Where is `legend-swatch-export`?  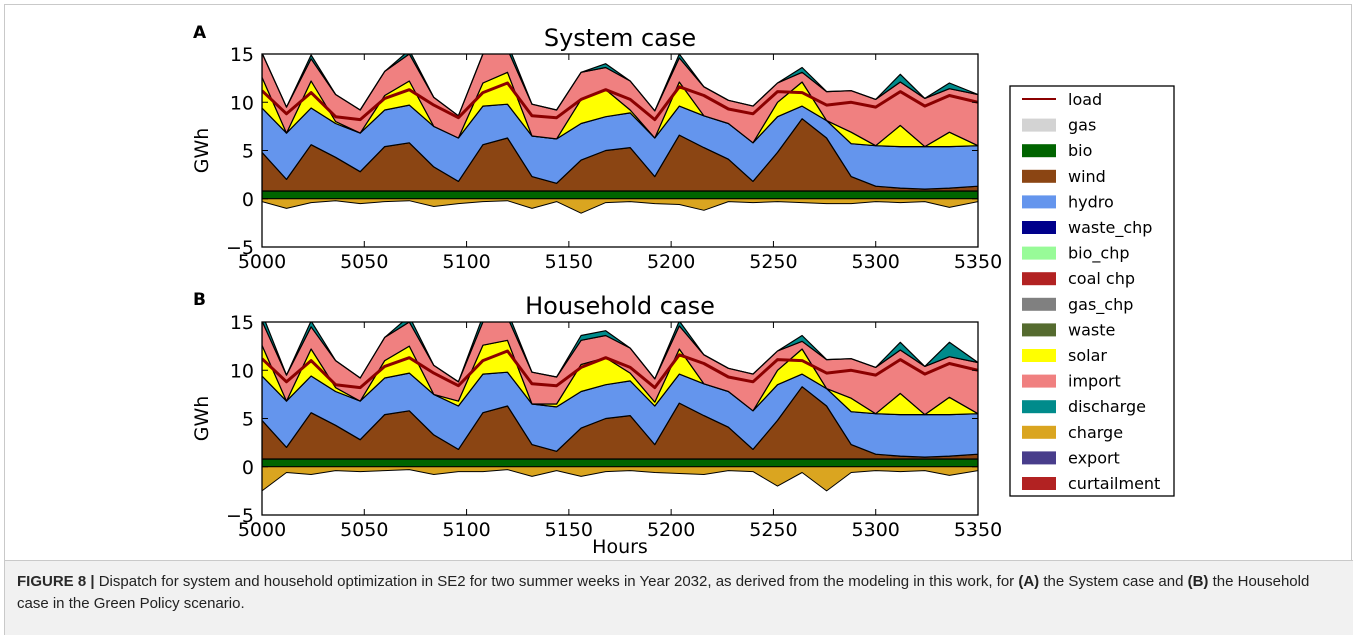 legend-swatch-export is located at coordinates (1039, 458).